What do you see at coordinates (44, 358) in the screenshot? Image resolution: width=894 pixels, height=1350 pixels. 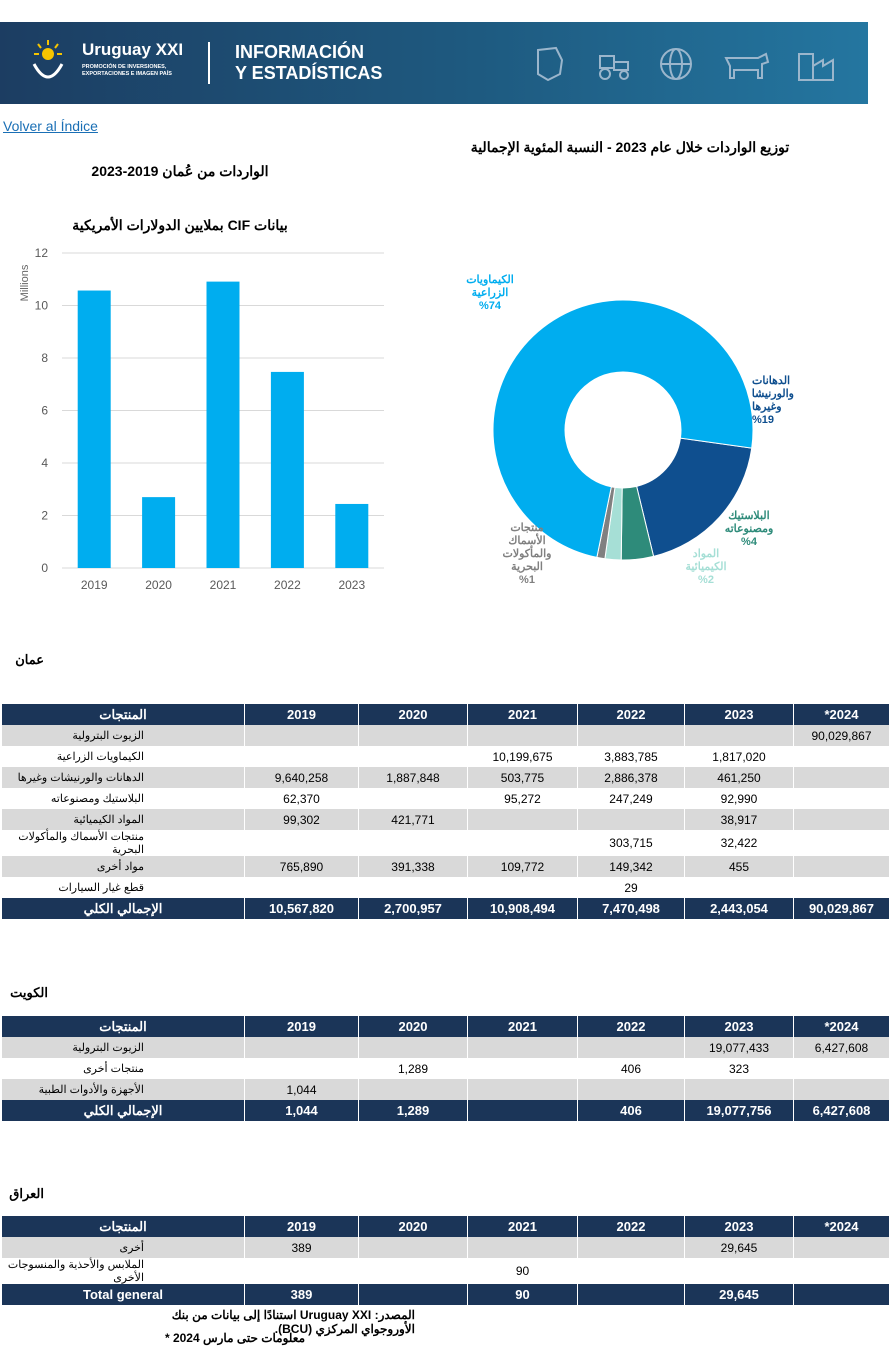 I see `y-tick-label: 8` at bounding box center [44, 358].